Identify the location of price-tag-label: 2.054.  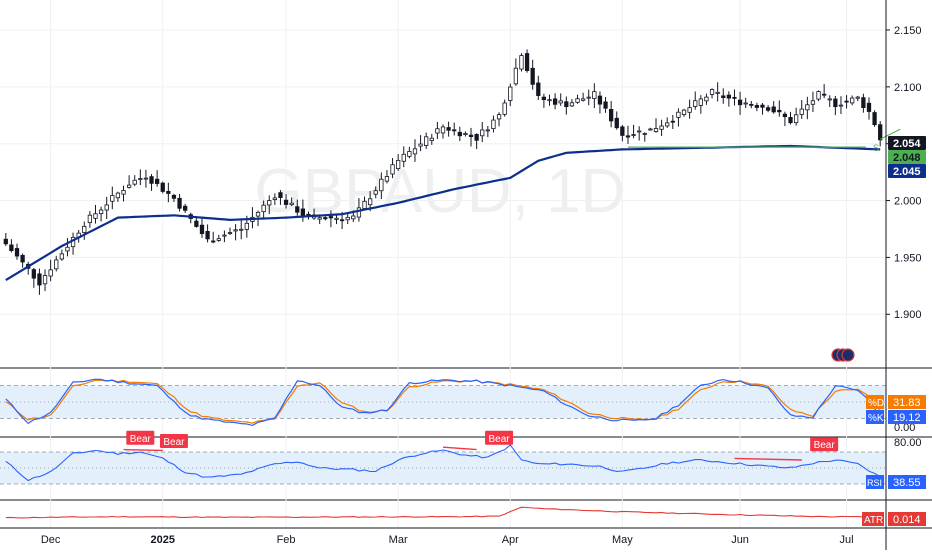
(907, 144).